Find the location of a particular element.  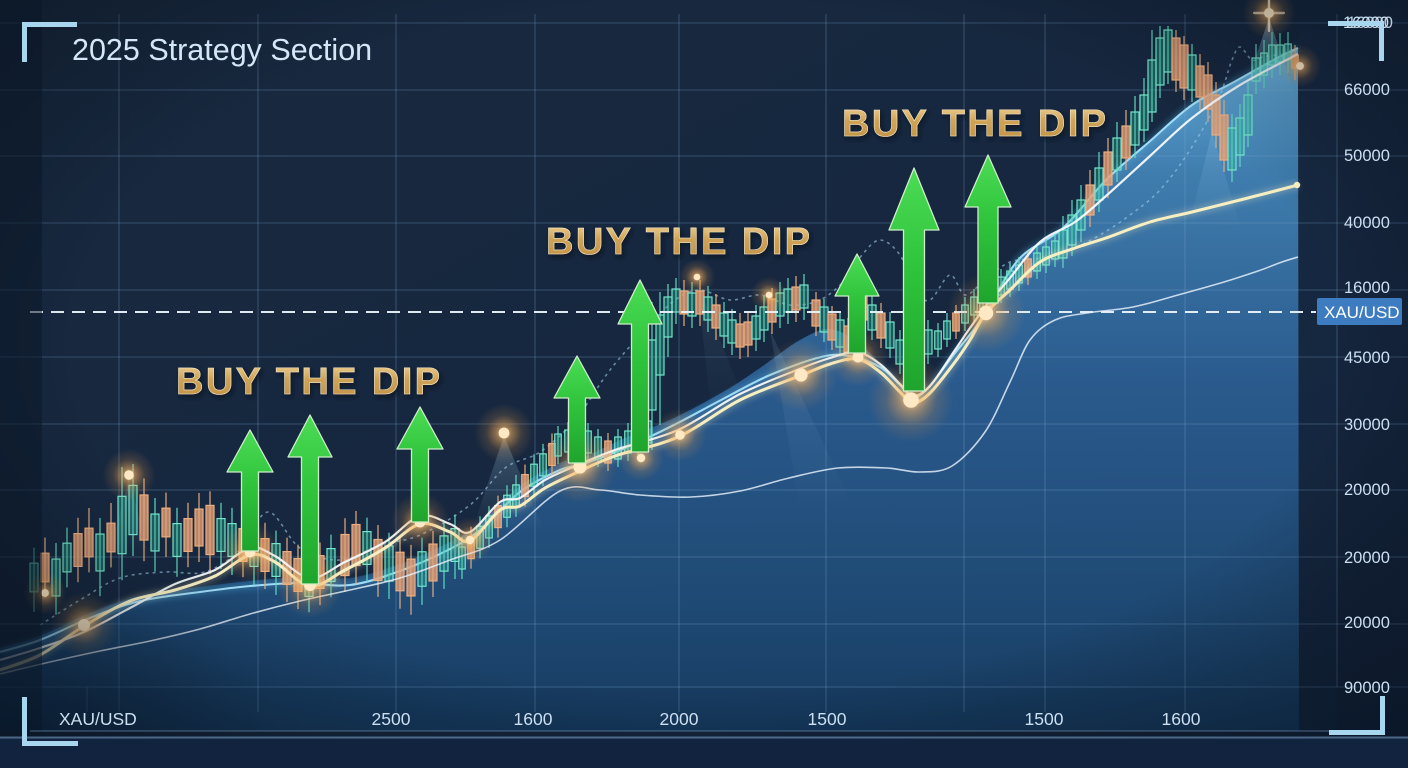

svg-text: 40000 is located at coordinates (1367, 223).